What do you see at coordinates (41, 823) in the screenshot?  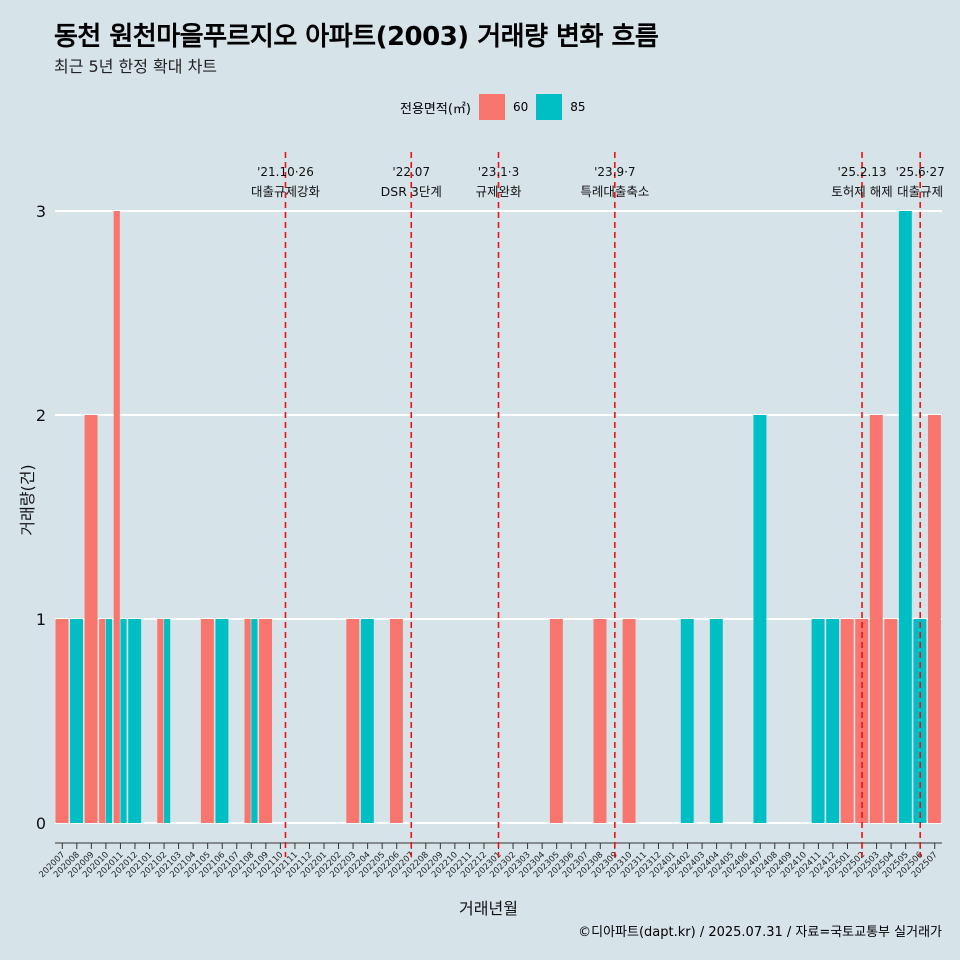 I see `y-tick-label: 0` at bounding box center [41, 823].